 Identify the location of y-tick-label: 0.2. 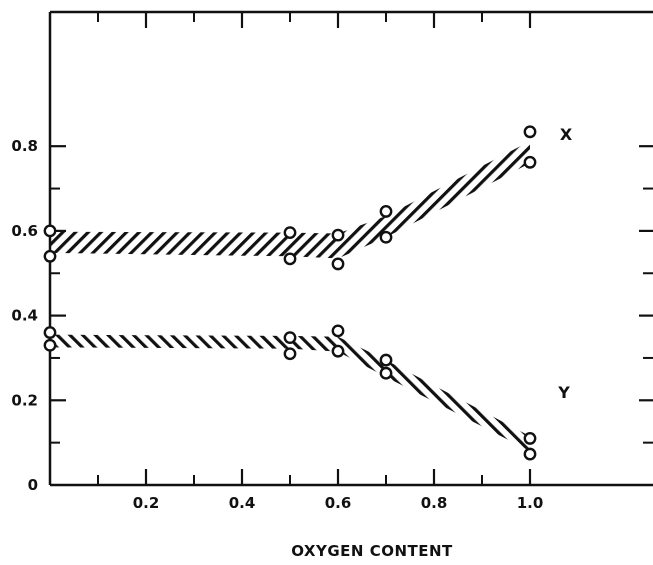
(24, 400).